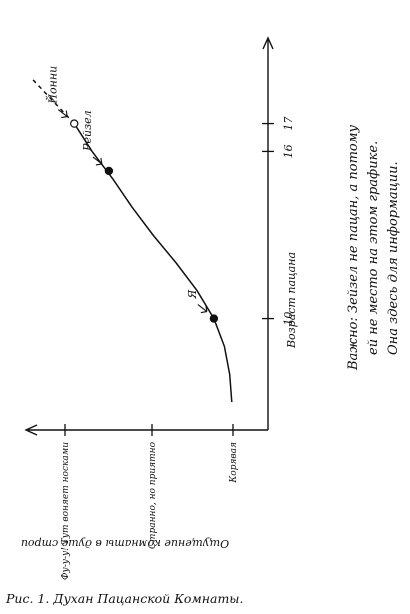 Image resolution: width=410 pixels, height=614 pixels. What do you see at coordinates (52, 85) in the screenshot?
I see `point-label: Йонни` at bounding box center [52, 85].